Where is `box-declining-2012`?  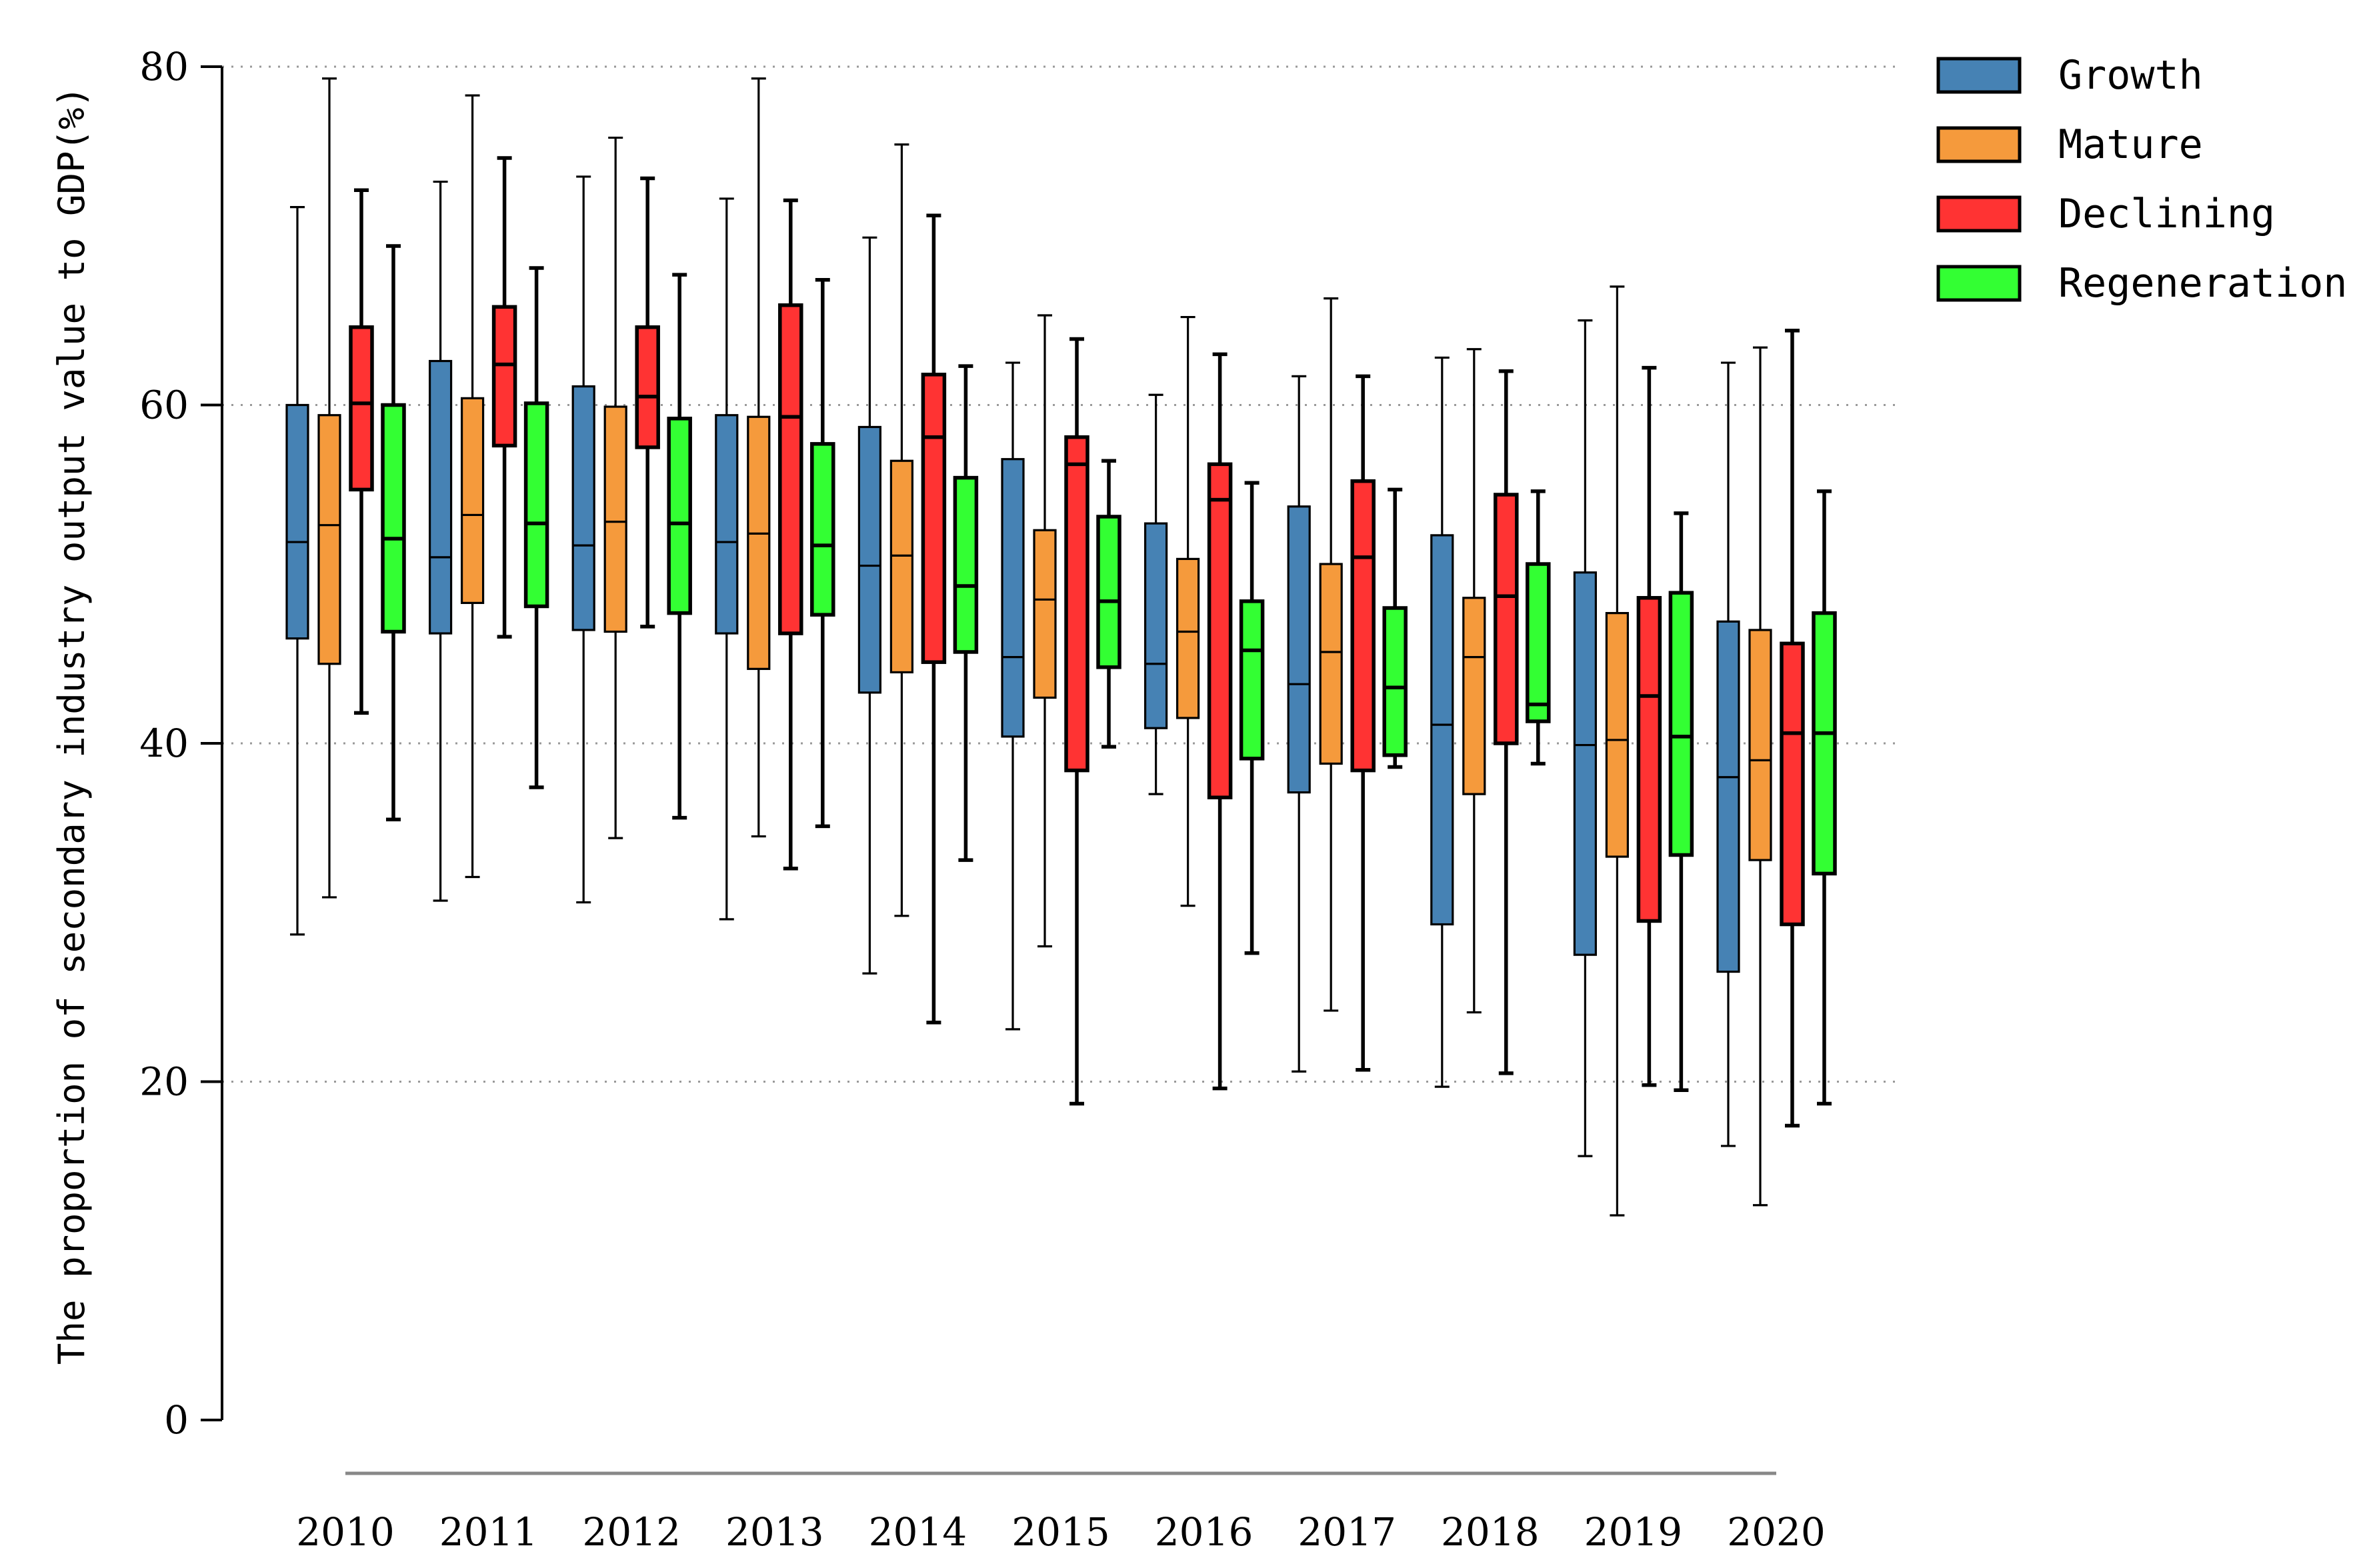
box-declining-2012 is located at coordinates (647, 402).